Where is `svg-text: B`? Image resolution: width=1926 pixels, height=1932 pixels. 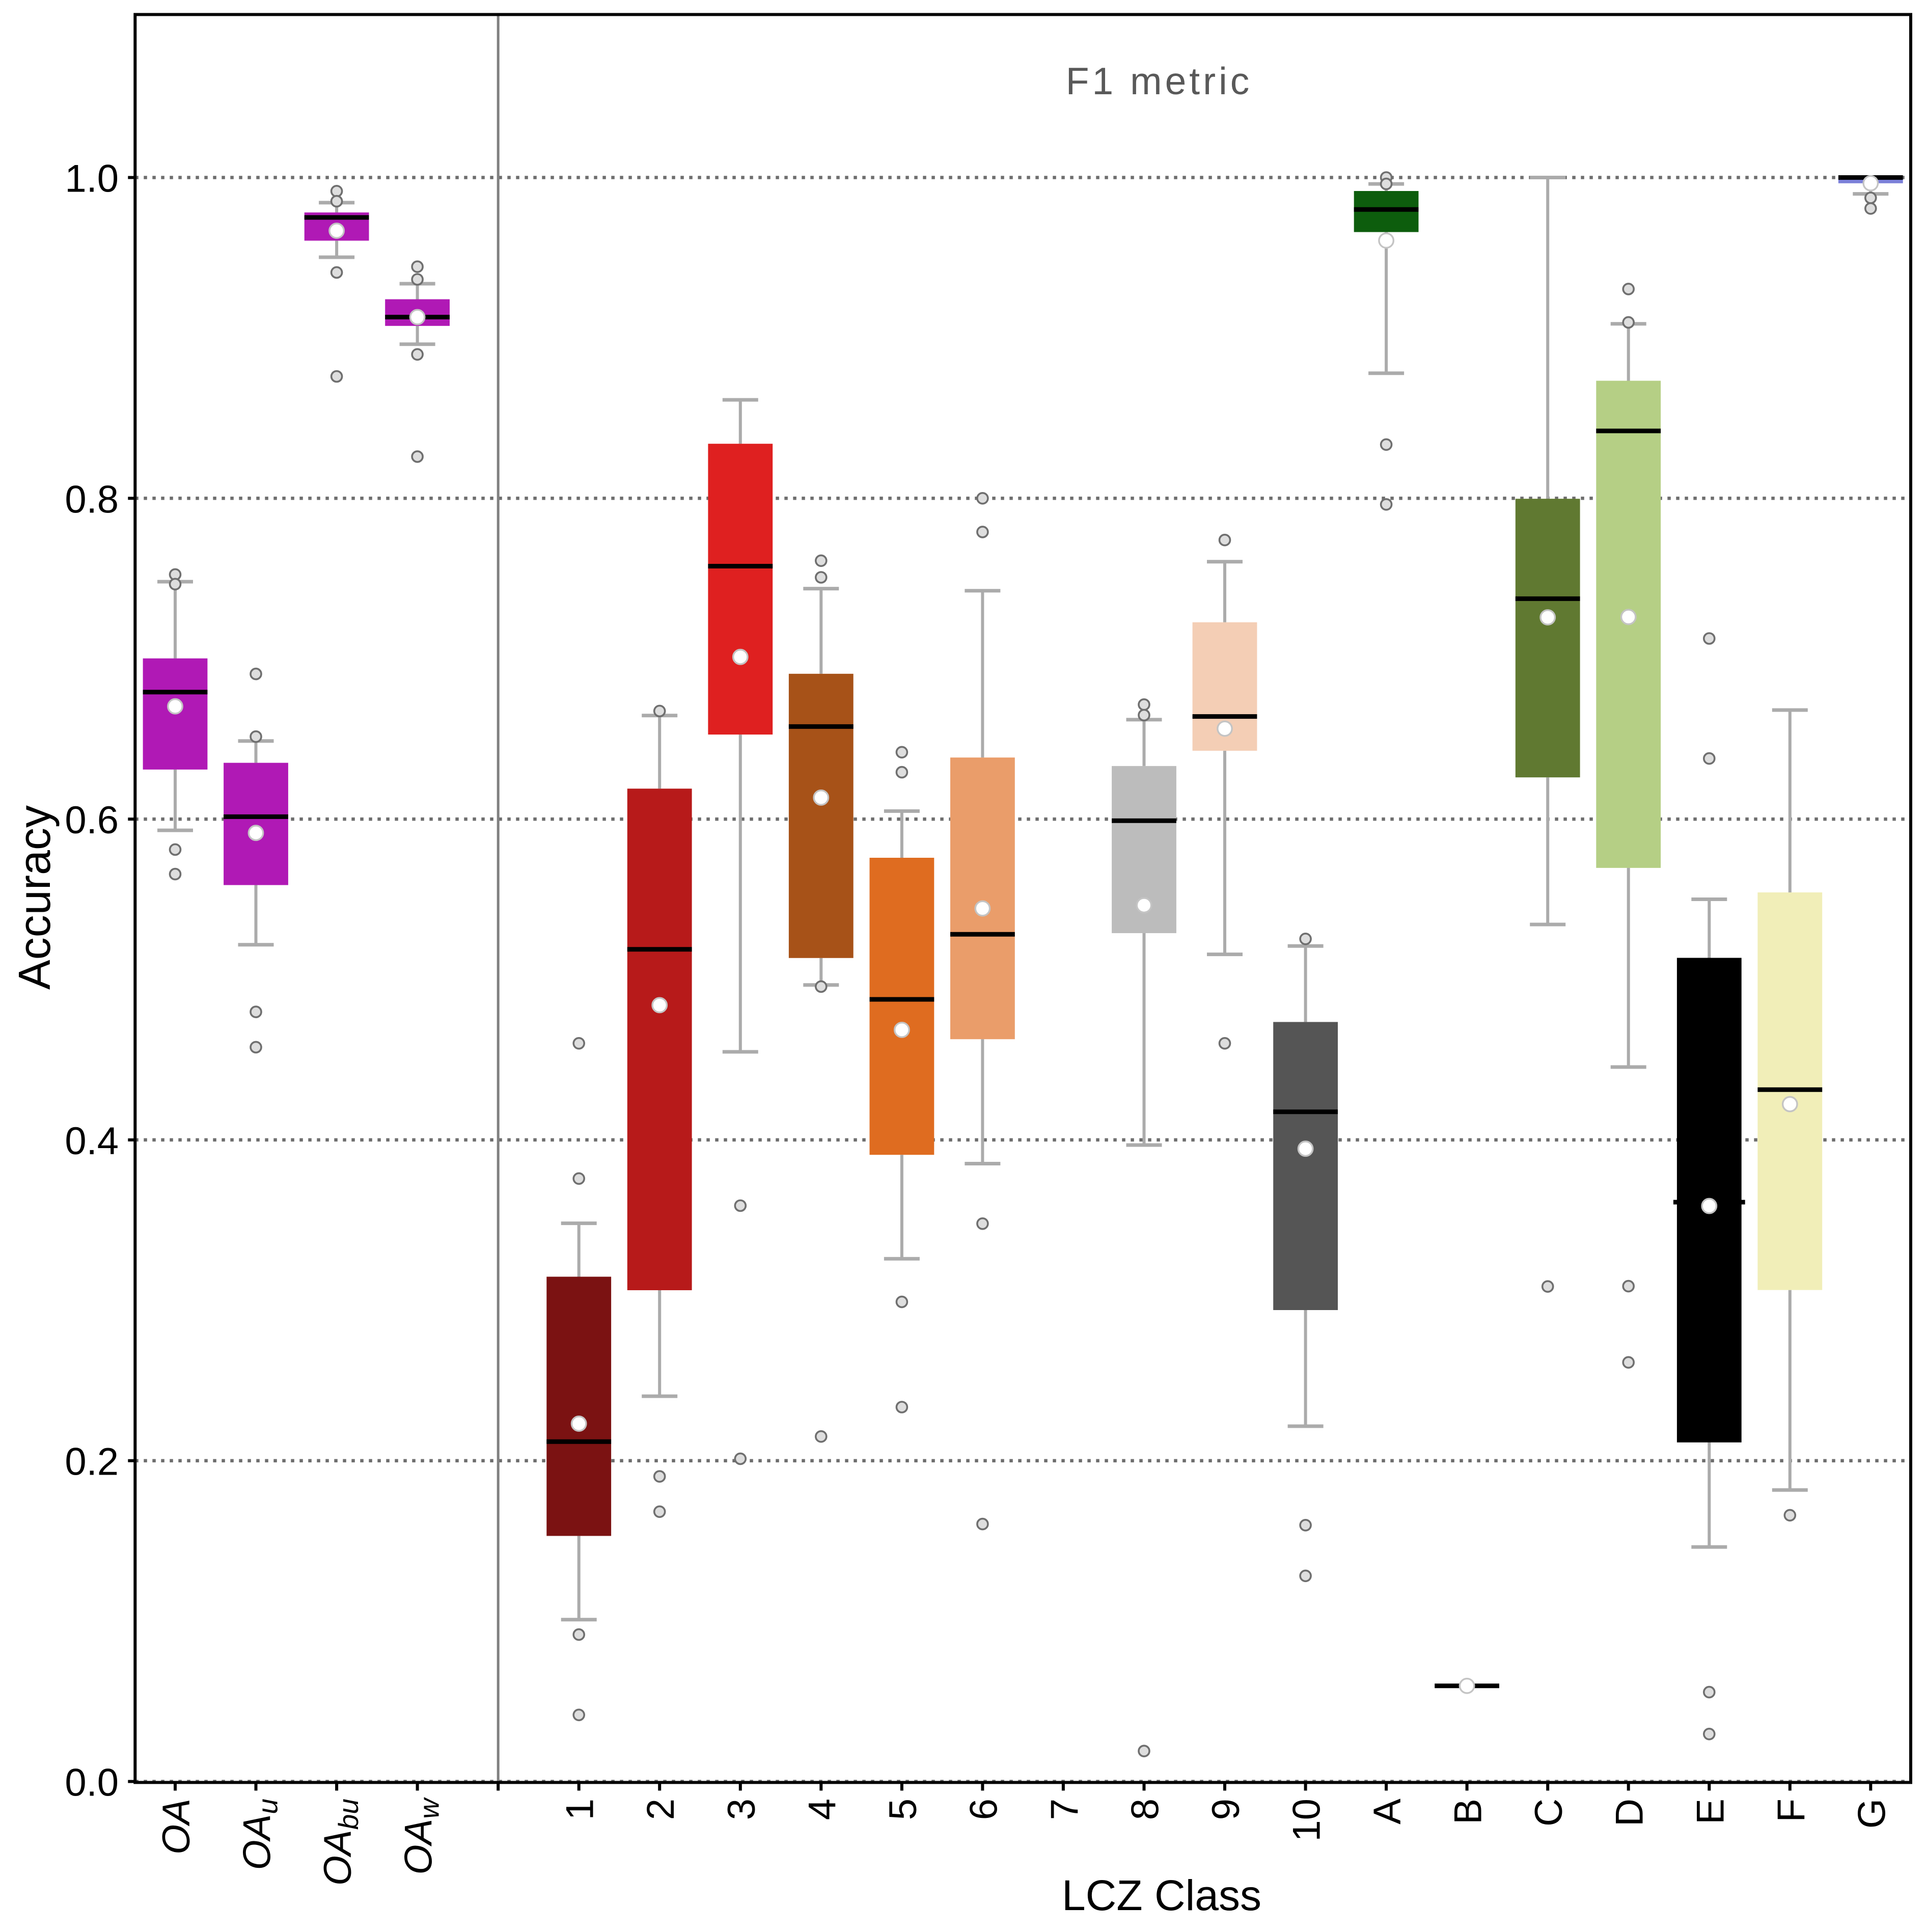
svg-text: B is located at coordinates (1469, 1812).